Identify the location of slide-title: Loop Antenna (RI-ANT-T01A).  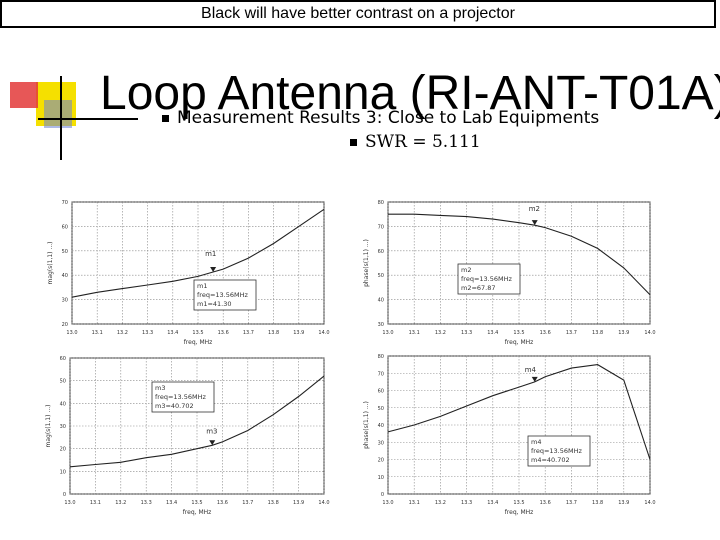
(410, 93).